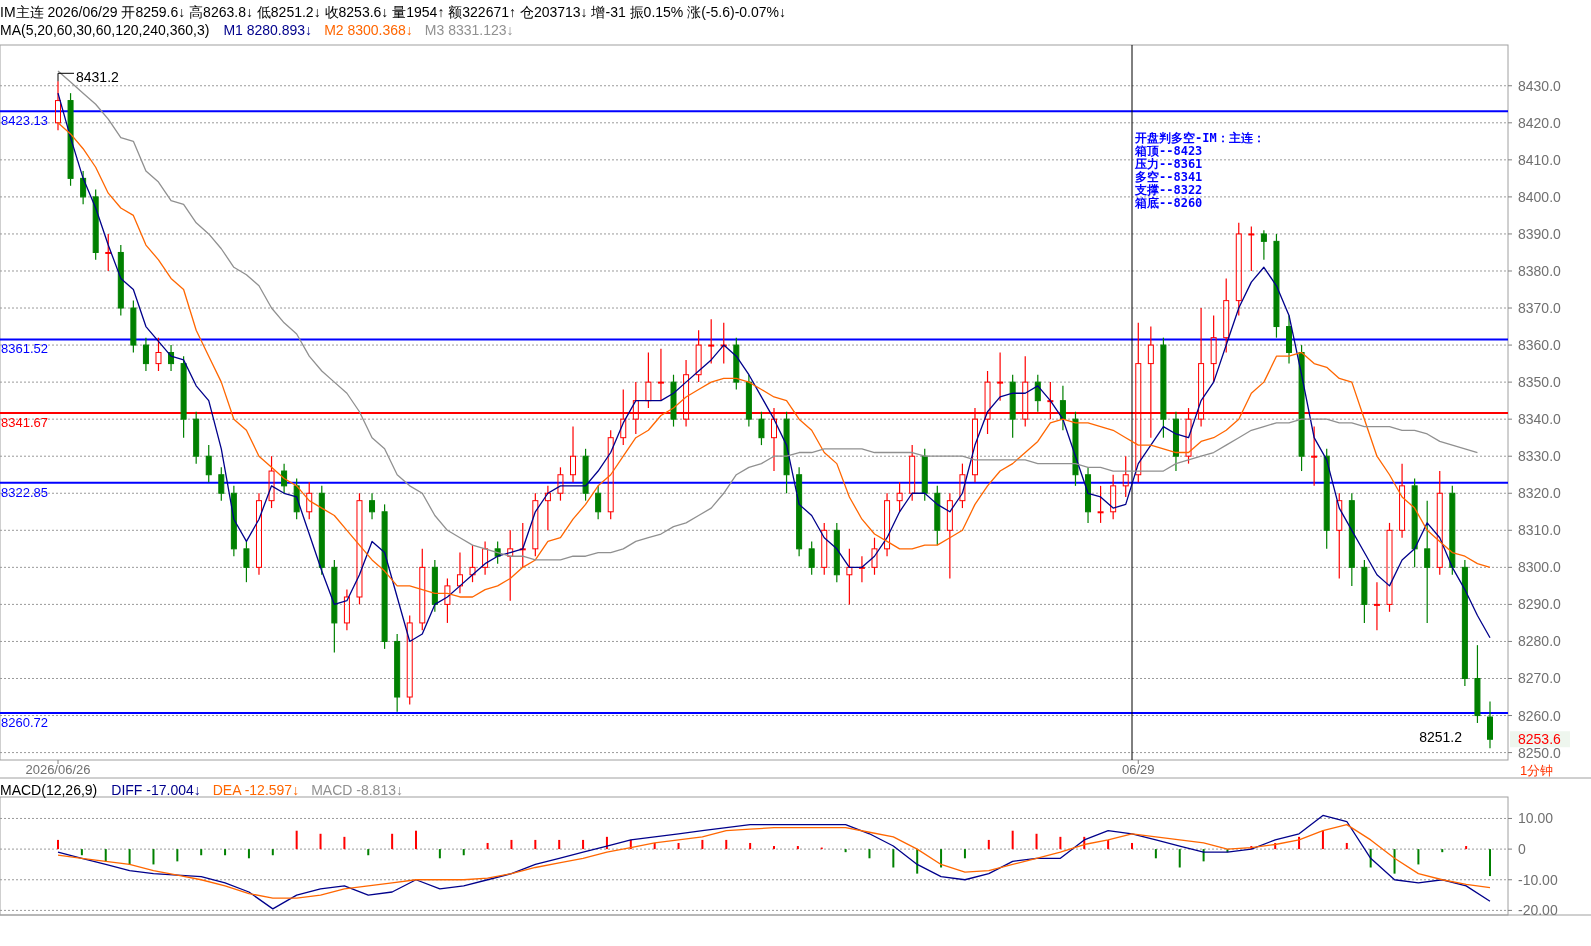  Describe the element at coordinates (1199, 138) in the screenshot. I see `annotation: 开盘判多空-IM：主连：` at that location.